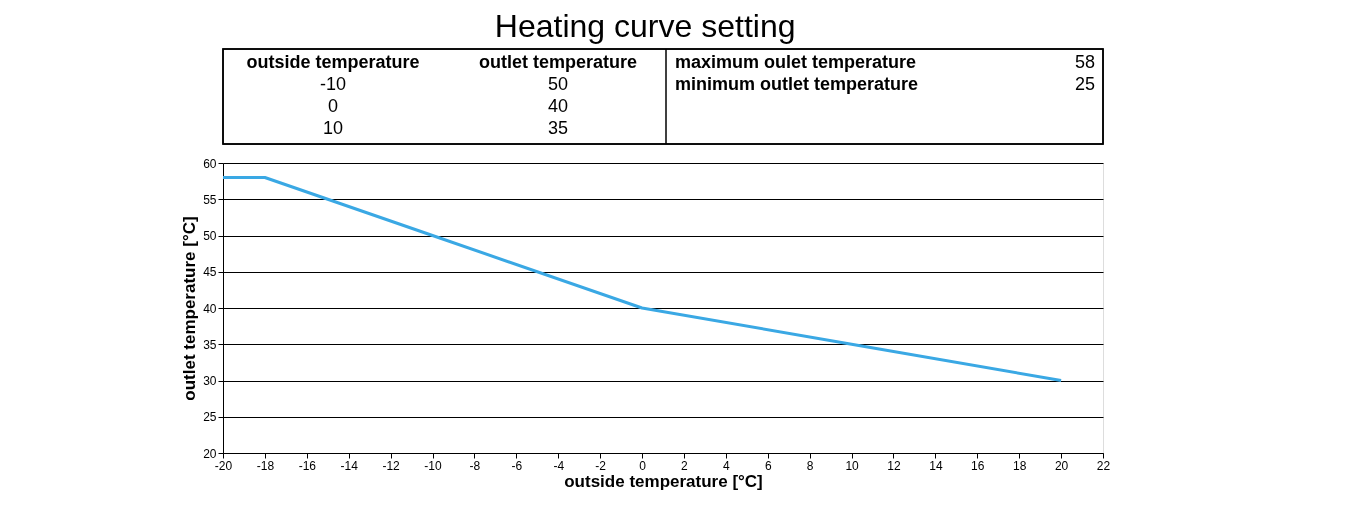  What do you see at coordinates (190, 308) in the screenshot?
I see `y-axis-title: outlet temperature [°C]` at bounding box center [190, 308].